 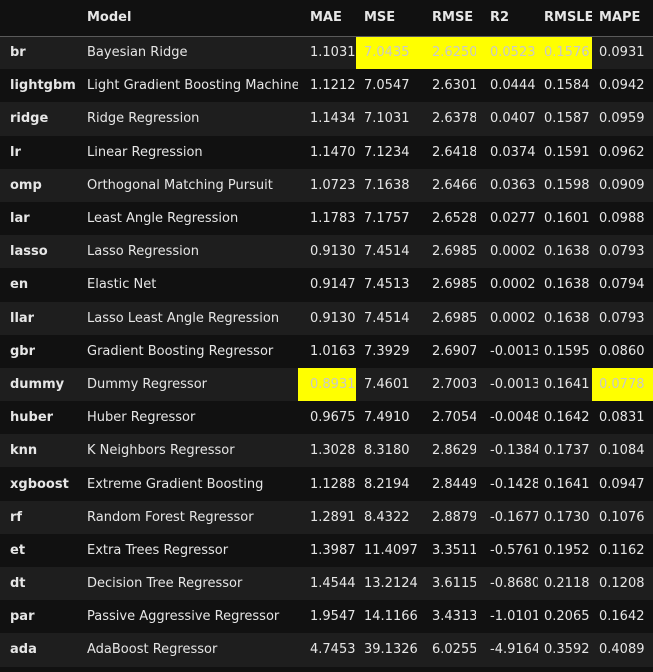 I want to click on header-index, so click(x=43, y=18).